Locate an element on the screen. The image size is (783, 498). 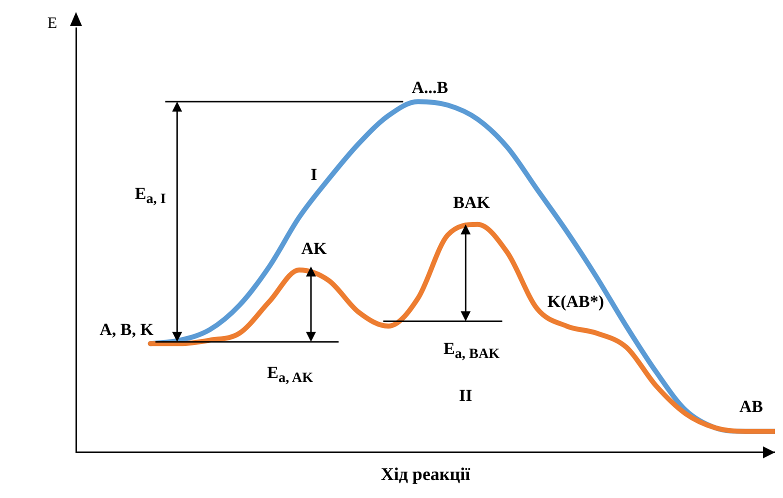
annotation: AK is located at coordinates (314, 248).